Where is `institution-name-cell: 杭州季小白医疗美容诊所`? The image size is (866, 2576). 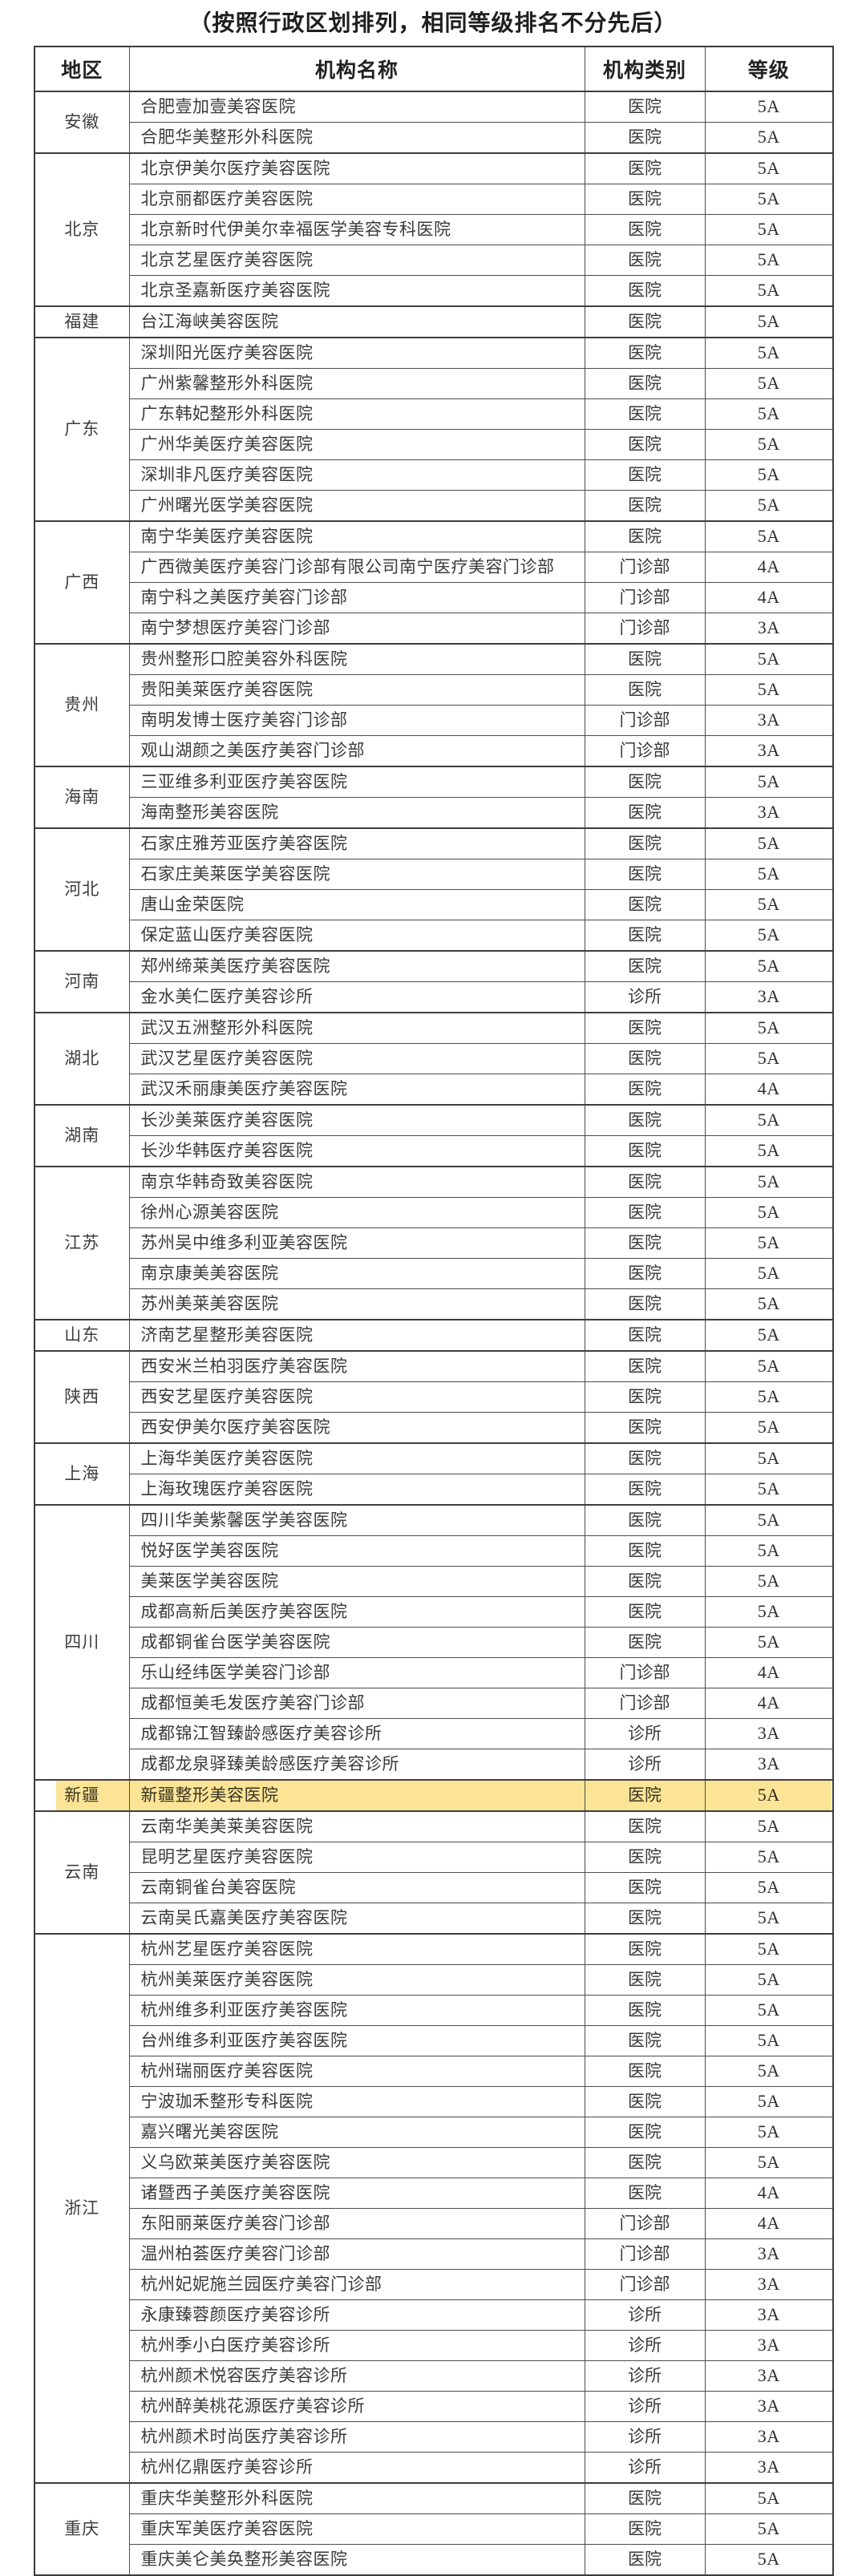 institution-name-cell: 杭州季小白医疗美容诊所 is located at coordinates (356, 2345).